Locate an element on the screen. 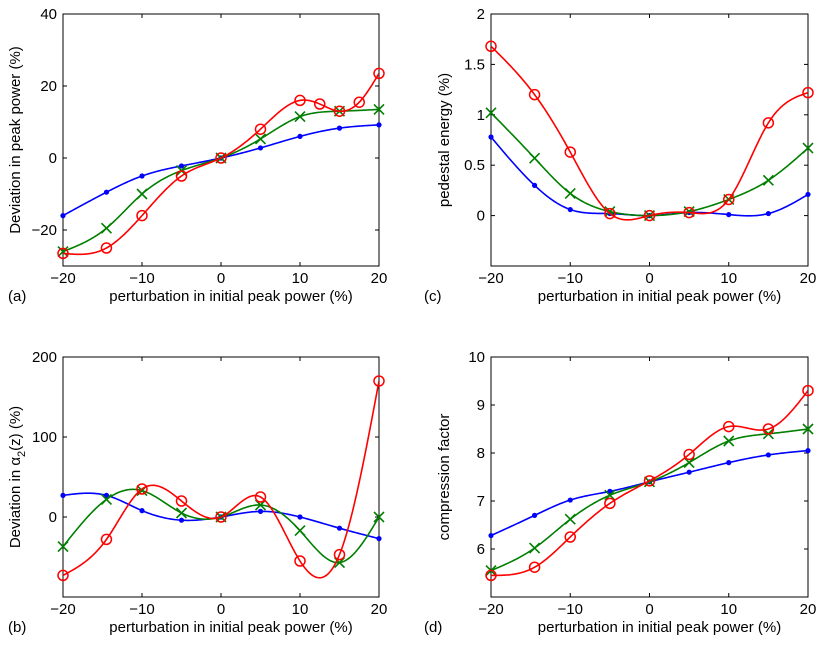 The width and height of the screenshot is (820, 649). y-axis-label-text: Deviation in is located at coordinates (15, 507).